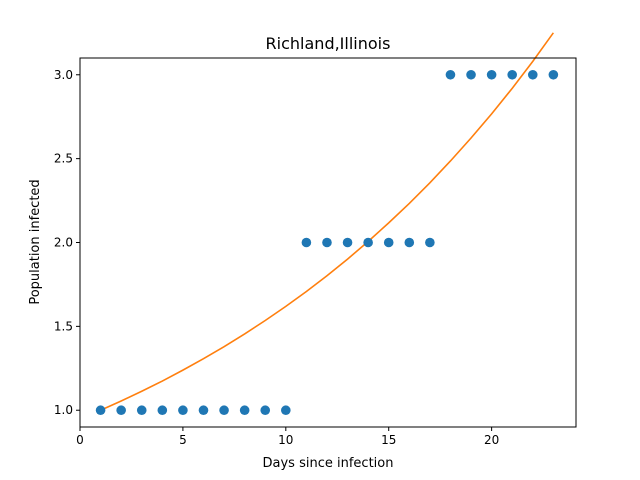  I want to click on x-axis-label: Days since infection, so click(328, 463).